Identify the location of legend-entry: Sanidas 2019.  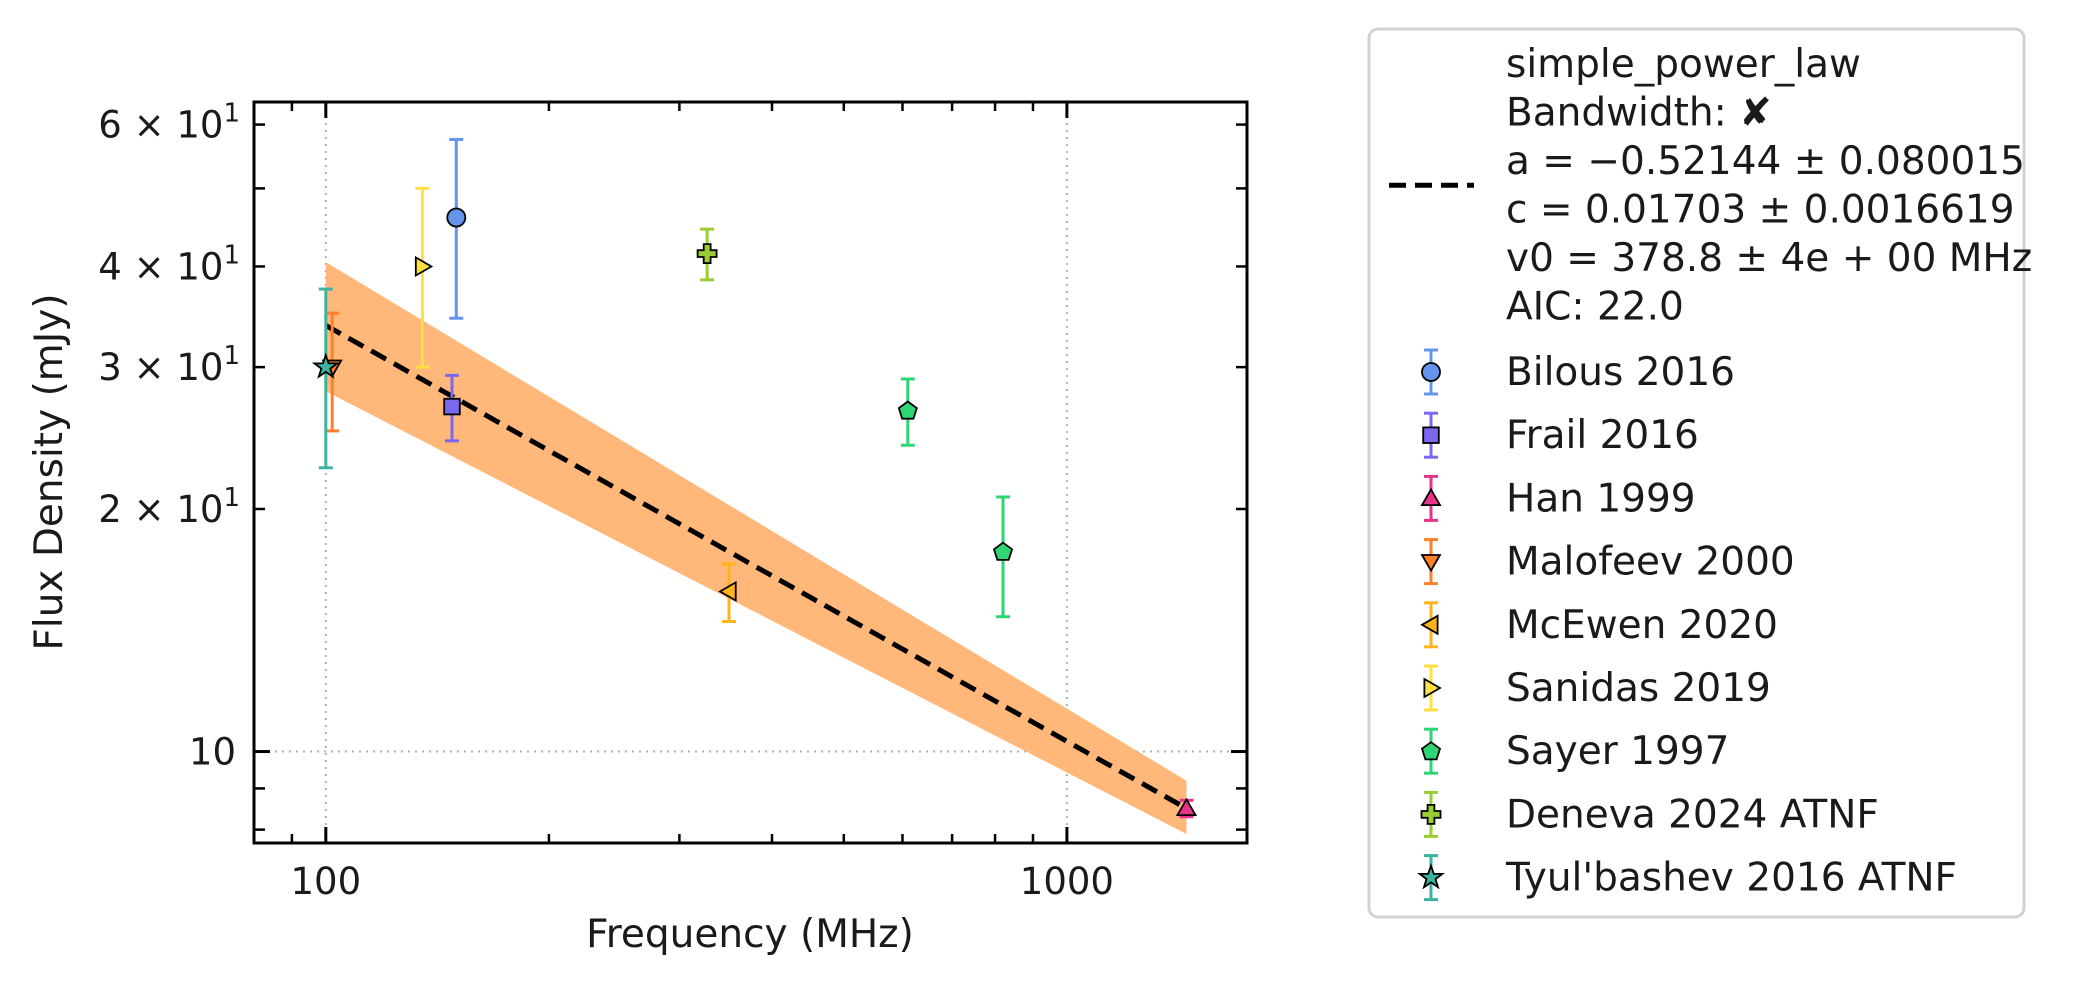
(1597, 688).